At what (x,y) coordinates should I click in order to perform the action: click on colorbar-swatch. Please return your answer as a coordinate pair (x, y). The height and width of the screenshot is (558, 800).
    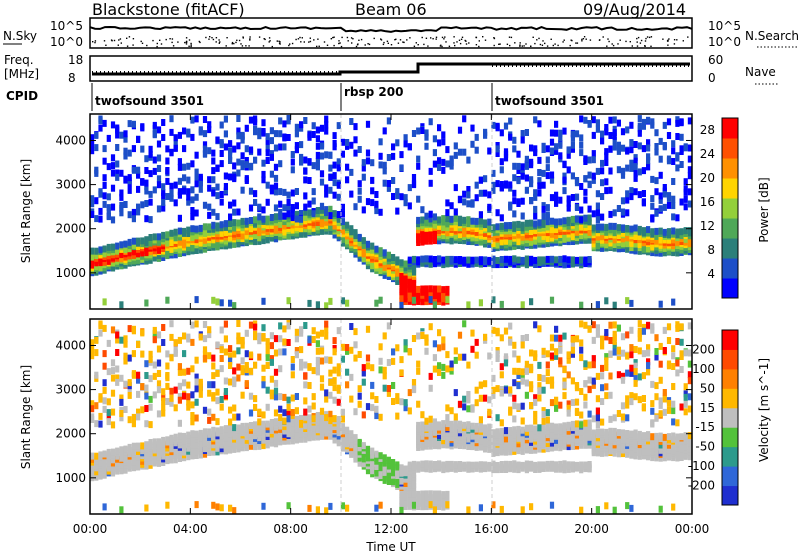
    Looking at the image, I should click on (730, 288).